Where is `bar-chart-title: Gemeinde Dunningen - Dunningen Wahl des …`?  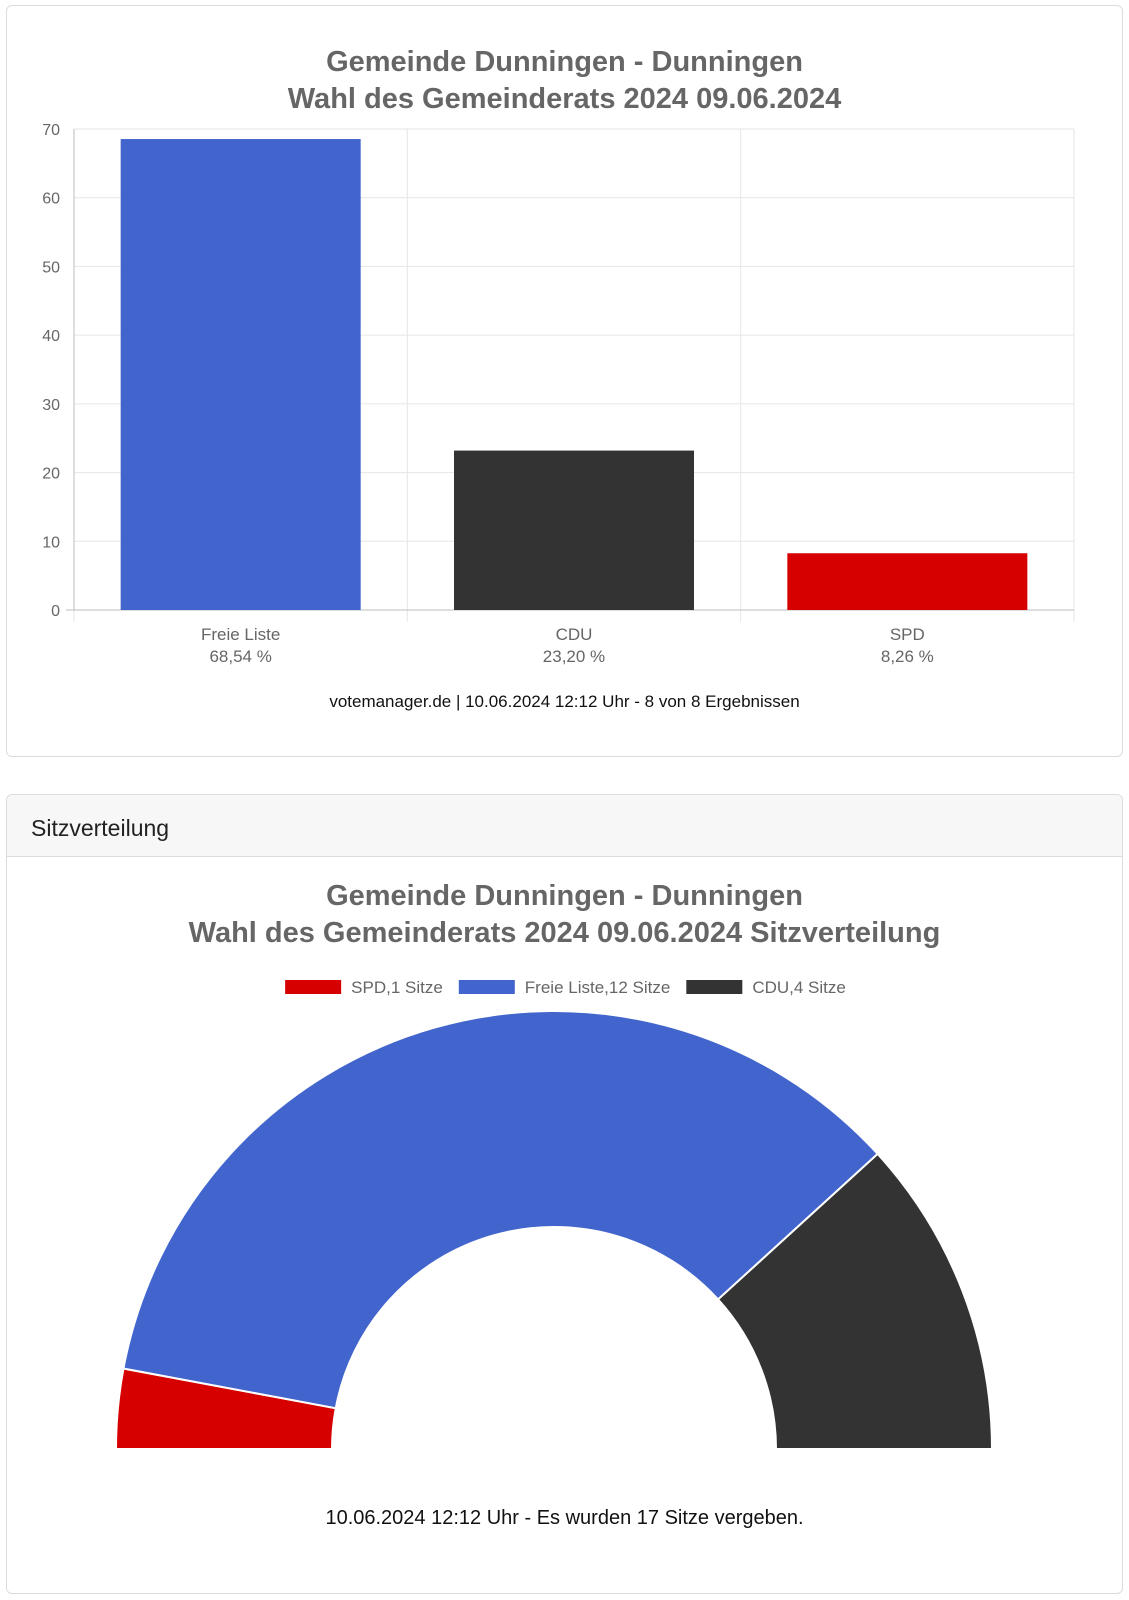
bar-chart-title: Gemeinde Dunningen - Dunningen Wahl des … is located at coordinates (564, 81).